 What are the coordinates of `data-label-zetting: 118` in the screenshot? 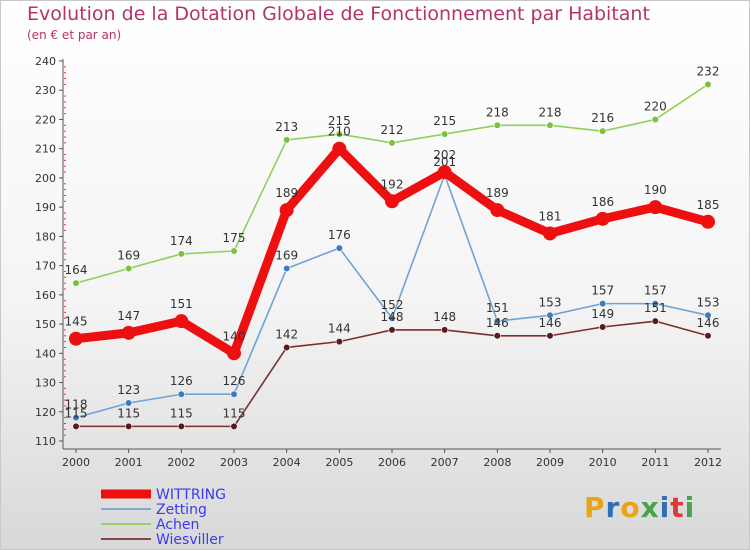 It's located at (76, 405).